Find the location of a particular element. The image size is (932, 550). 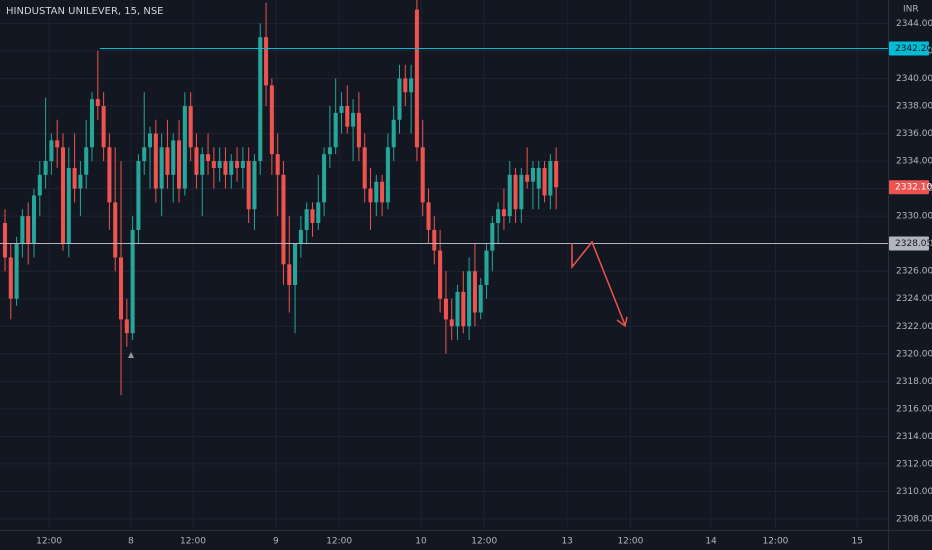

drawn-arrow is located at coordinates (598, 283).